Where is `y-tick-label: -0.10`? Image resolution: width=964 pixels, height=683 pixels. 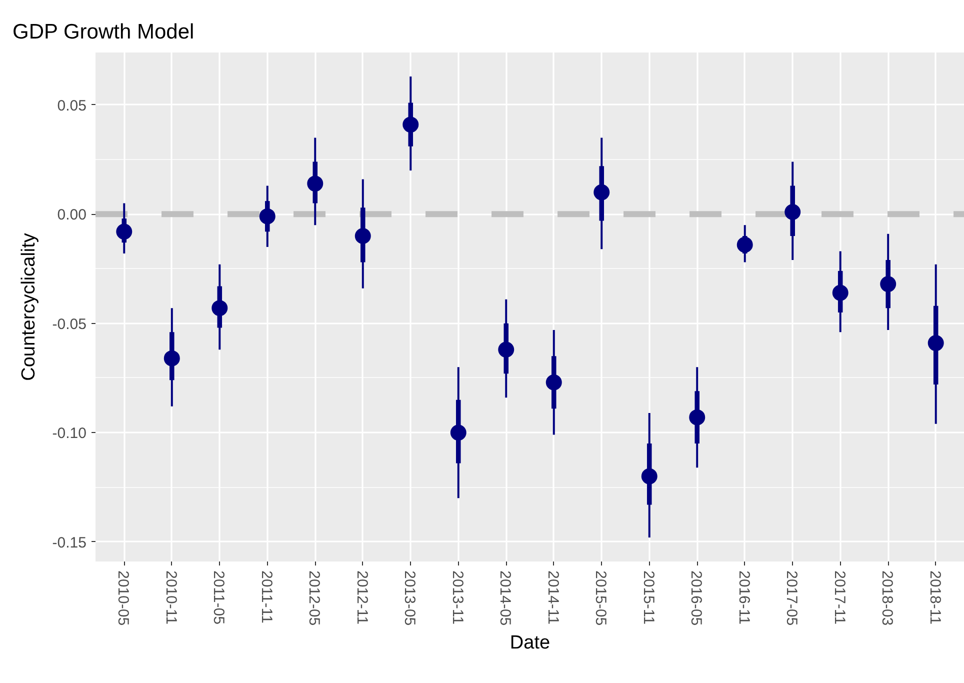
y-tick-label: -0.10 is located at coordinates (69, 433).